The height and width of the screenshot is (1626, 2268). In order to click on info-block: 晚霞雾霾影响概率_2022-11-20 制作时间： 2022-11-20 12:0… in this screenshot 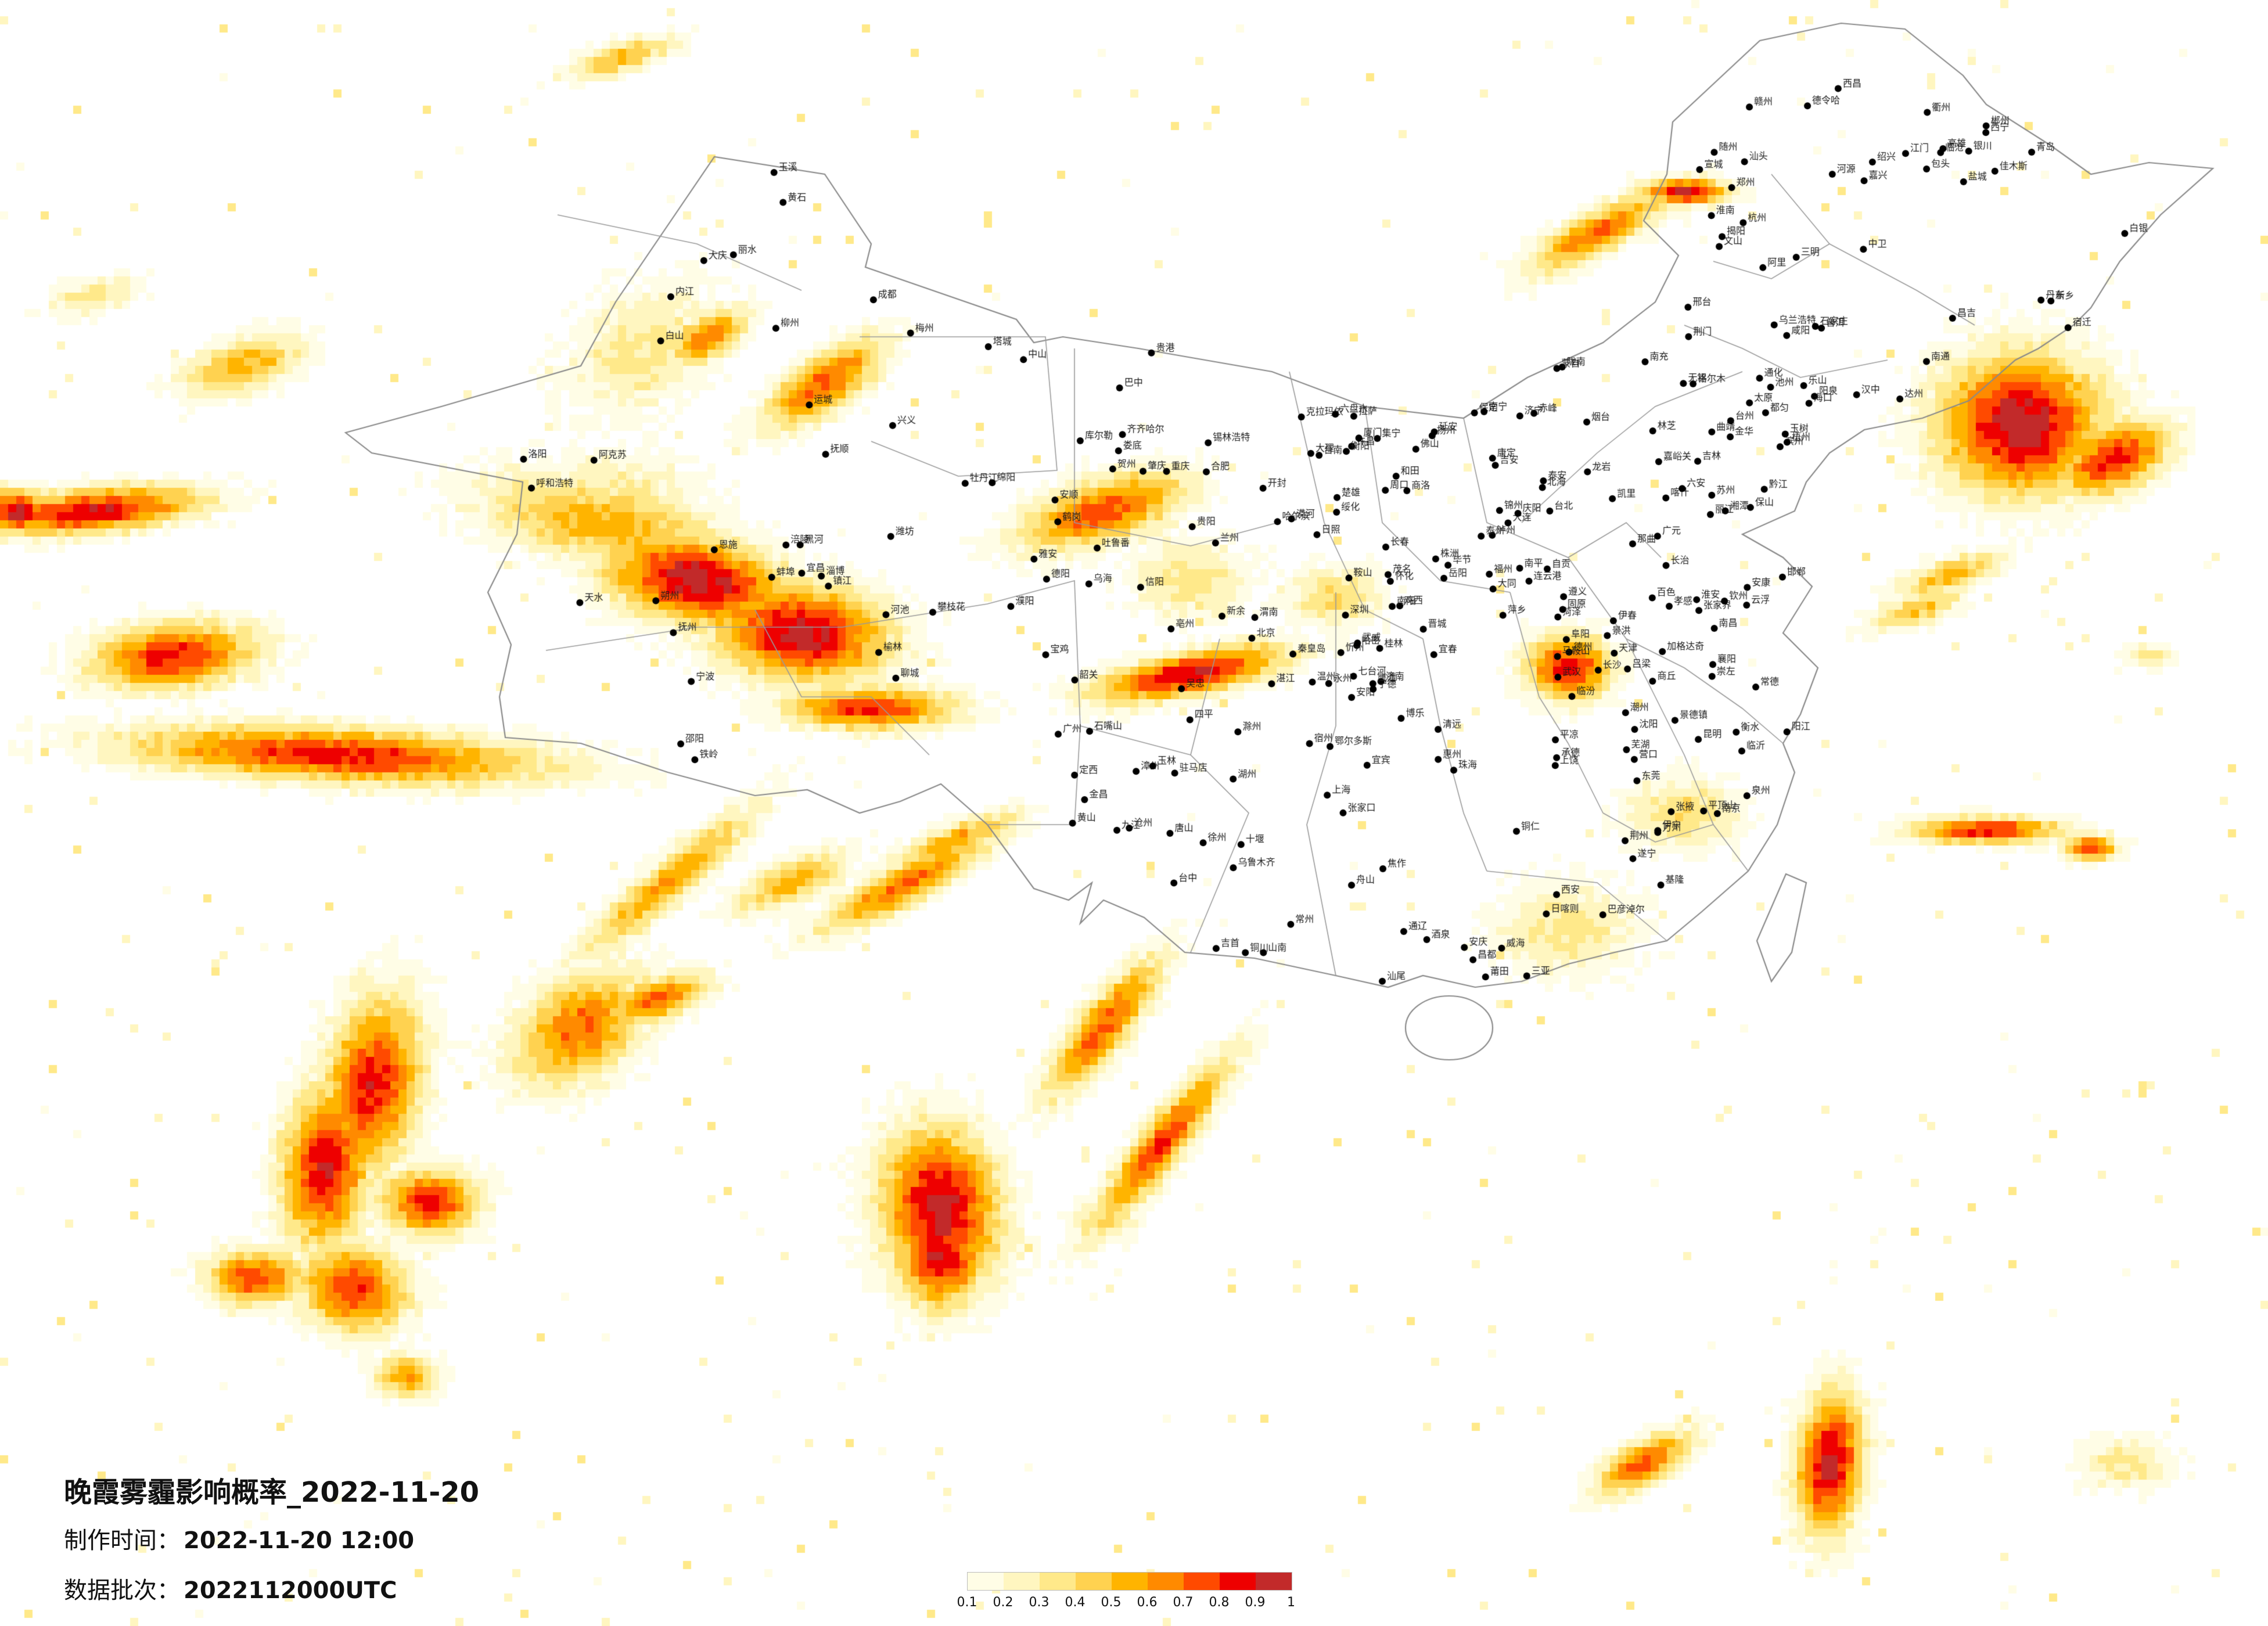, I will do `click(271, 1545)`.